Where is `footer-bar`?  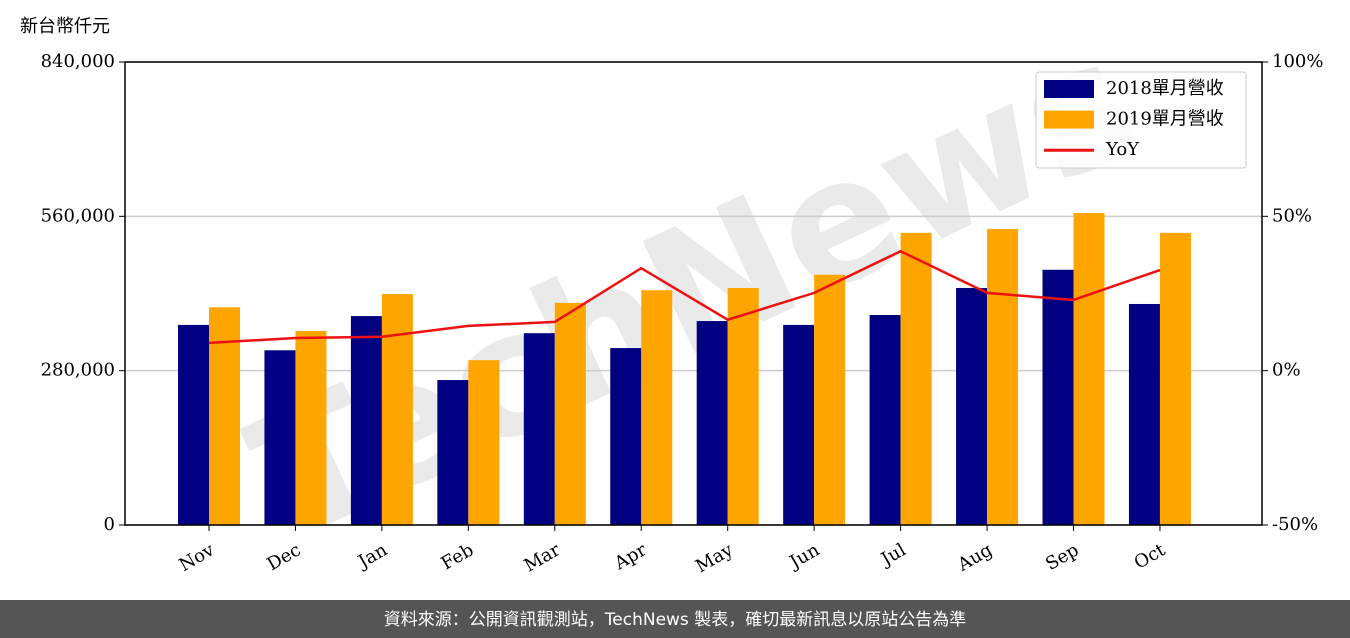
footer-bar is located at coordinates (675, 619).